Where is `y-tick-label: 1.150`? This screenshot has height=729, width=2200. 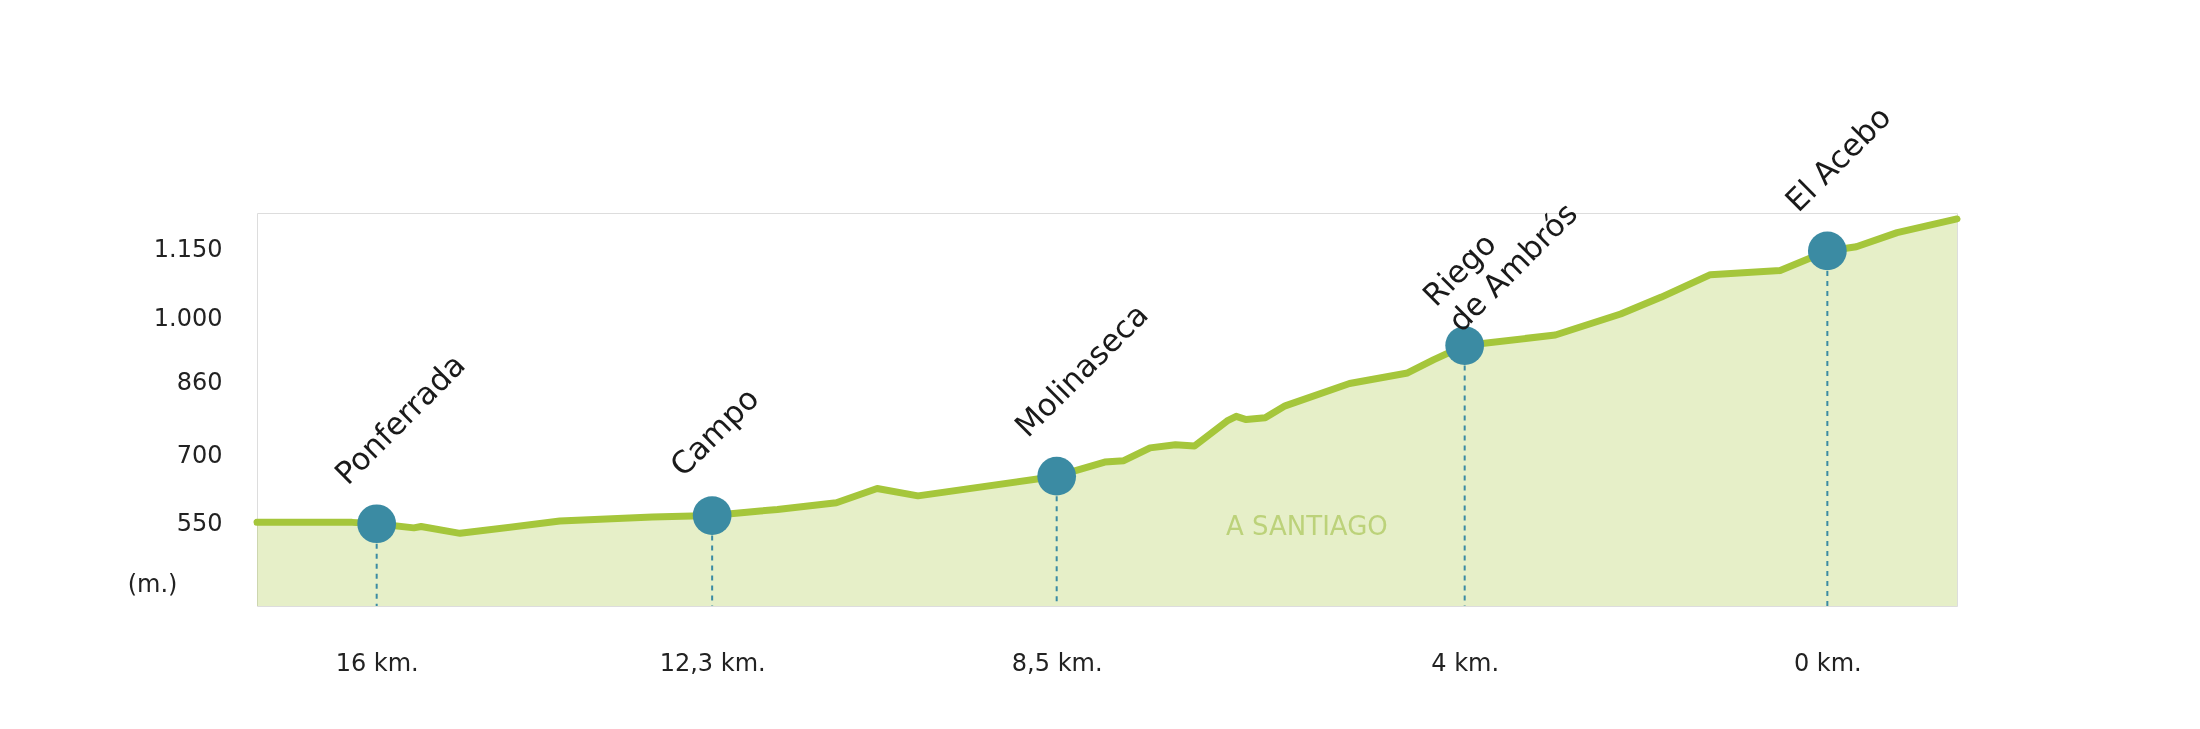
y-tick-label: 1.150 is located at coordinates (188, 249).